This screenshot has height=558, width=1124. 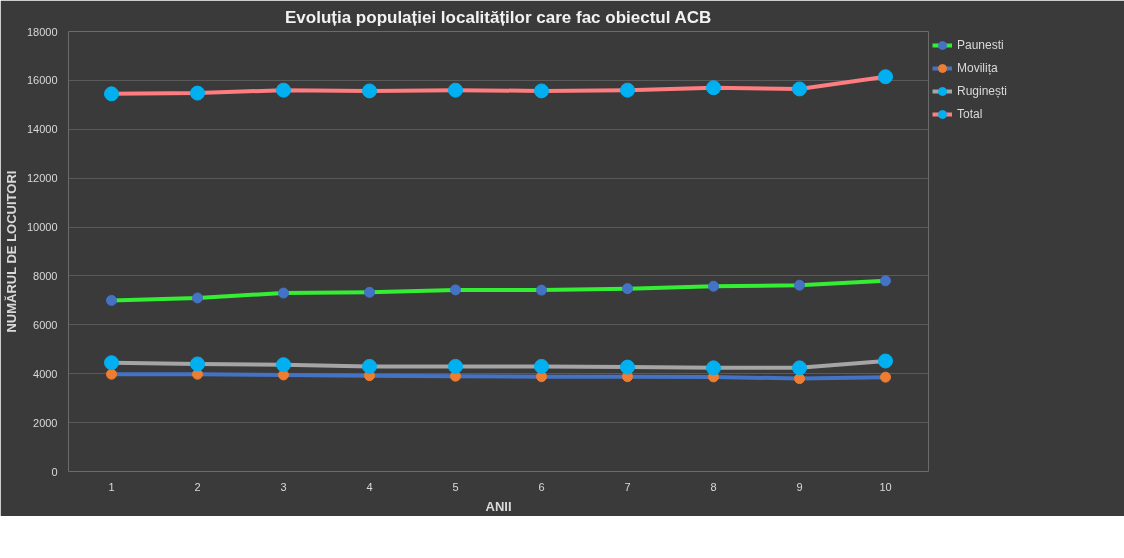 What do you see at coordinates (980, 45) in the screenshot?
I see `legend-label: Paunesti` at bounding box center [980, 45].